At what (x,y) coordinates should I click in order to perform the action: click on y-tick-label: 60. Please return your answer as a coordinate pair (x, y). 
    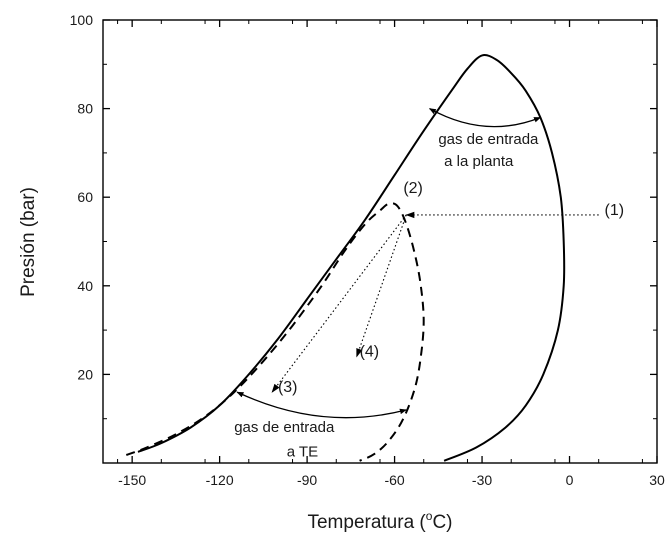
    Looking at the image, I should click on (85, 197).